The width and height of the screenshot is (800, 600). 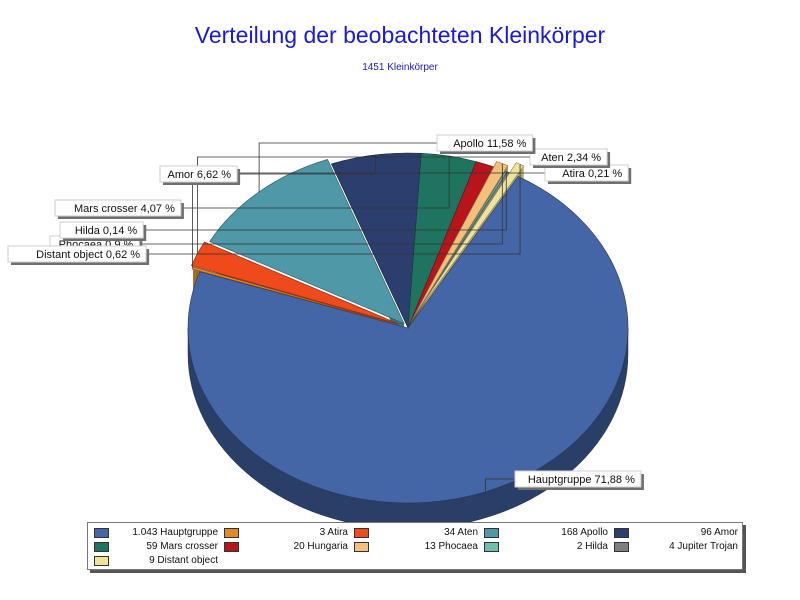 What do you see at coordinates (416, 533) in the screenshot?
I see `legend-item: 34 Aten` at bounding box center [416, 533].